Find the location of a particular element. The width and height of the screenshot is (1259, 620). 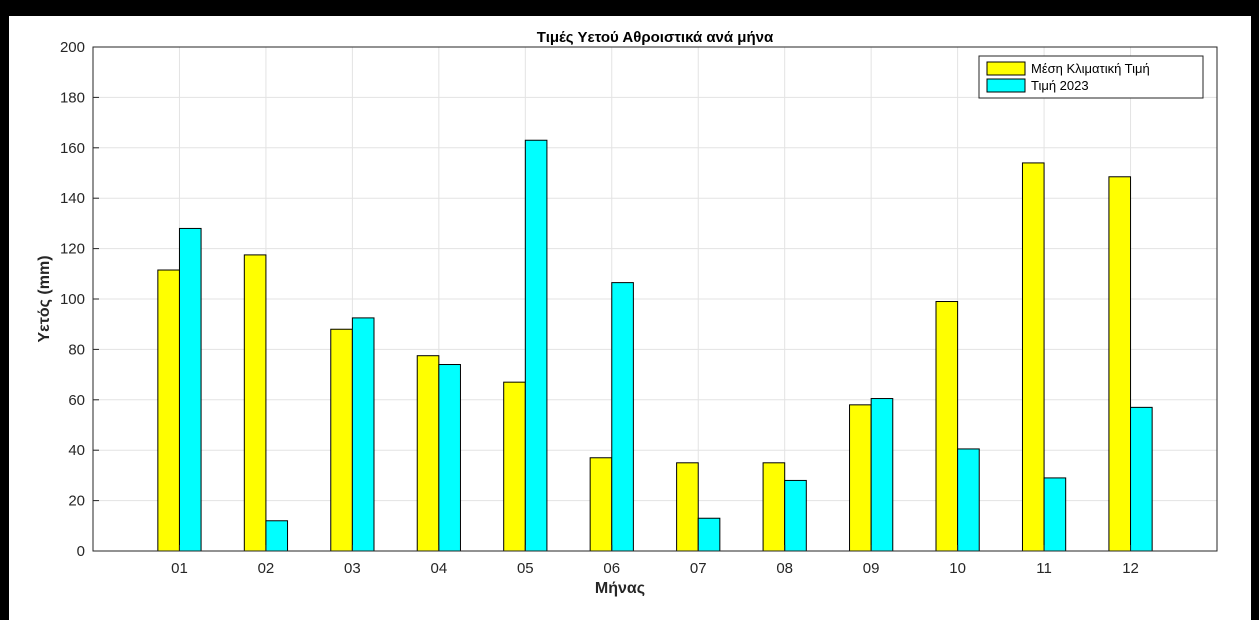

y-tick-label: 160 is located at coordinates (72, 148).